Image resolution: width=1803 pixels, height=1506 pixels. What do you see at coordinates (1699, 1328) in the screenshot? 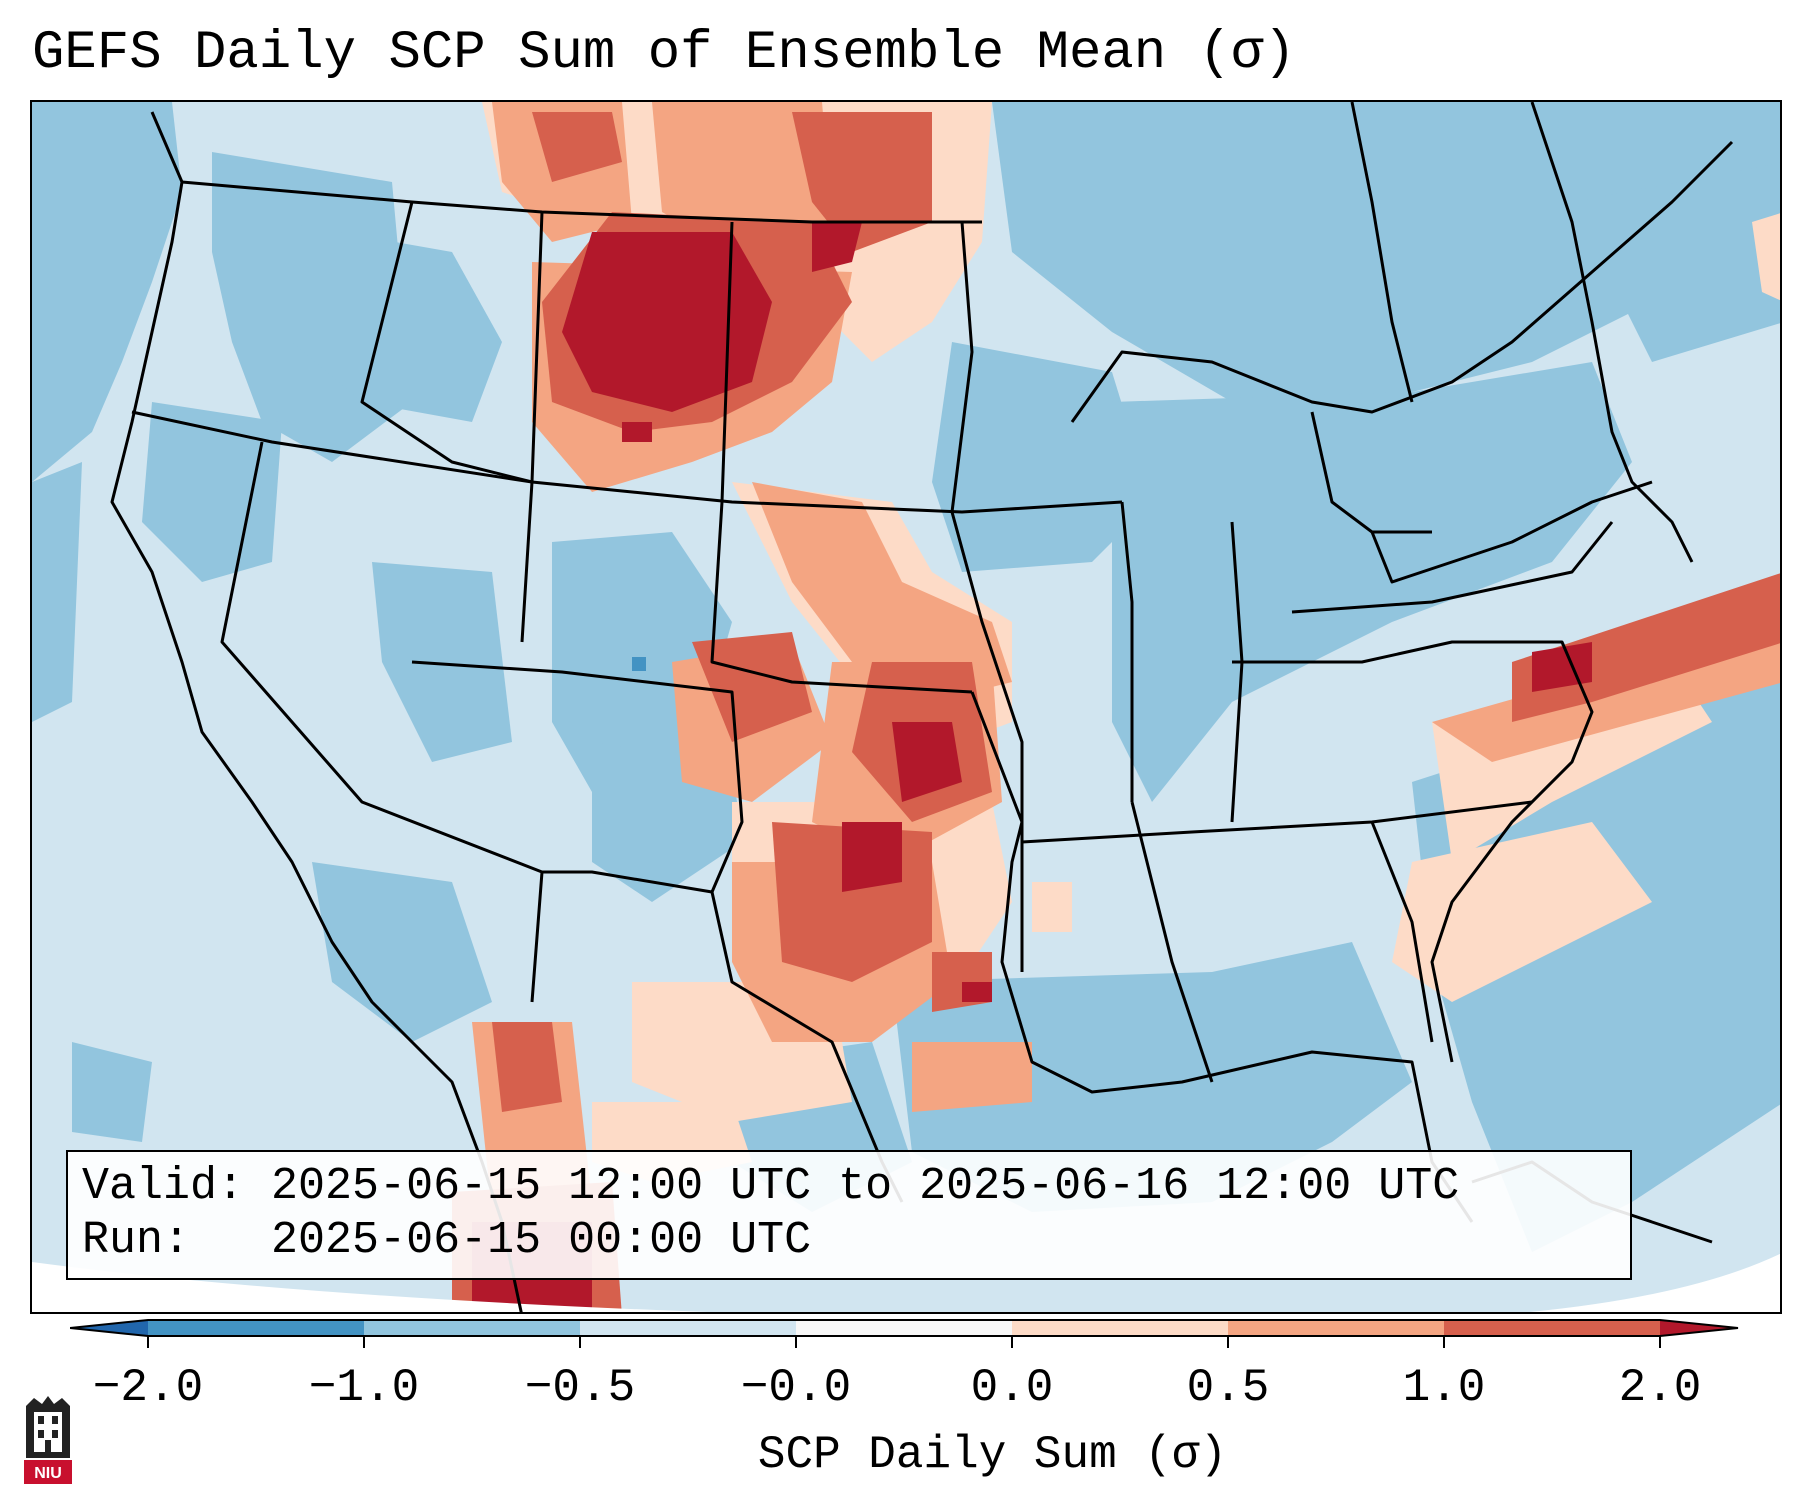
I see `colorbar-extend-high` at bounding box center [1699, 1328].